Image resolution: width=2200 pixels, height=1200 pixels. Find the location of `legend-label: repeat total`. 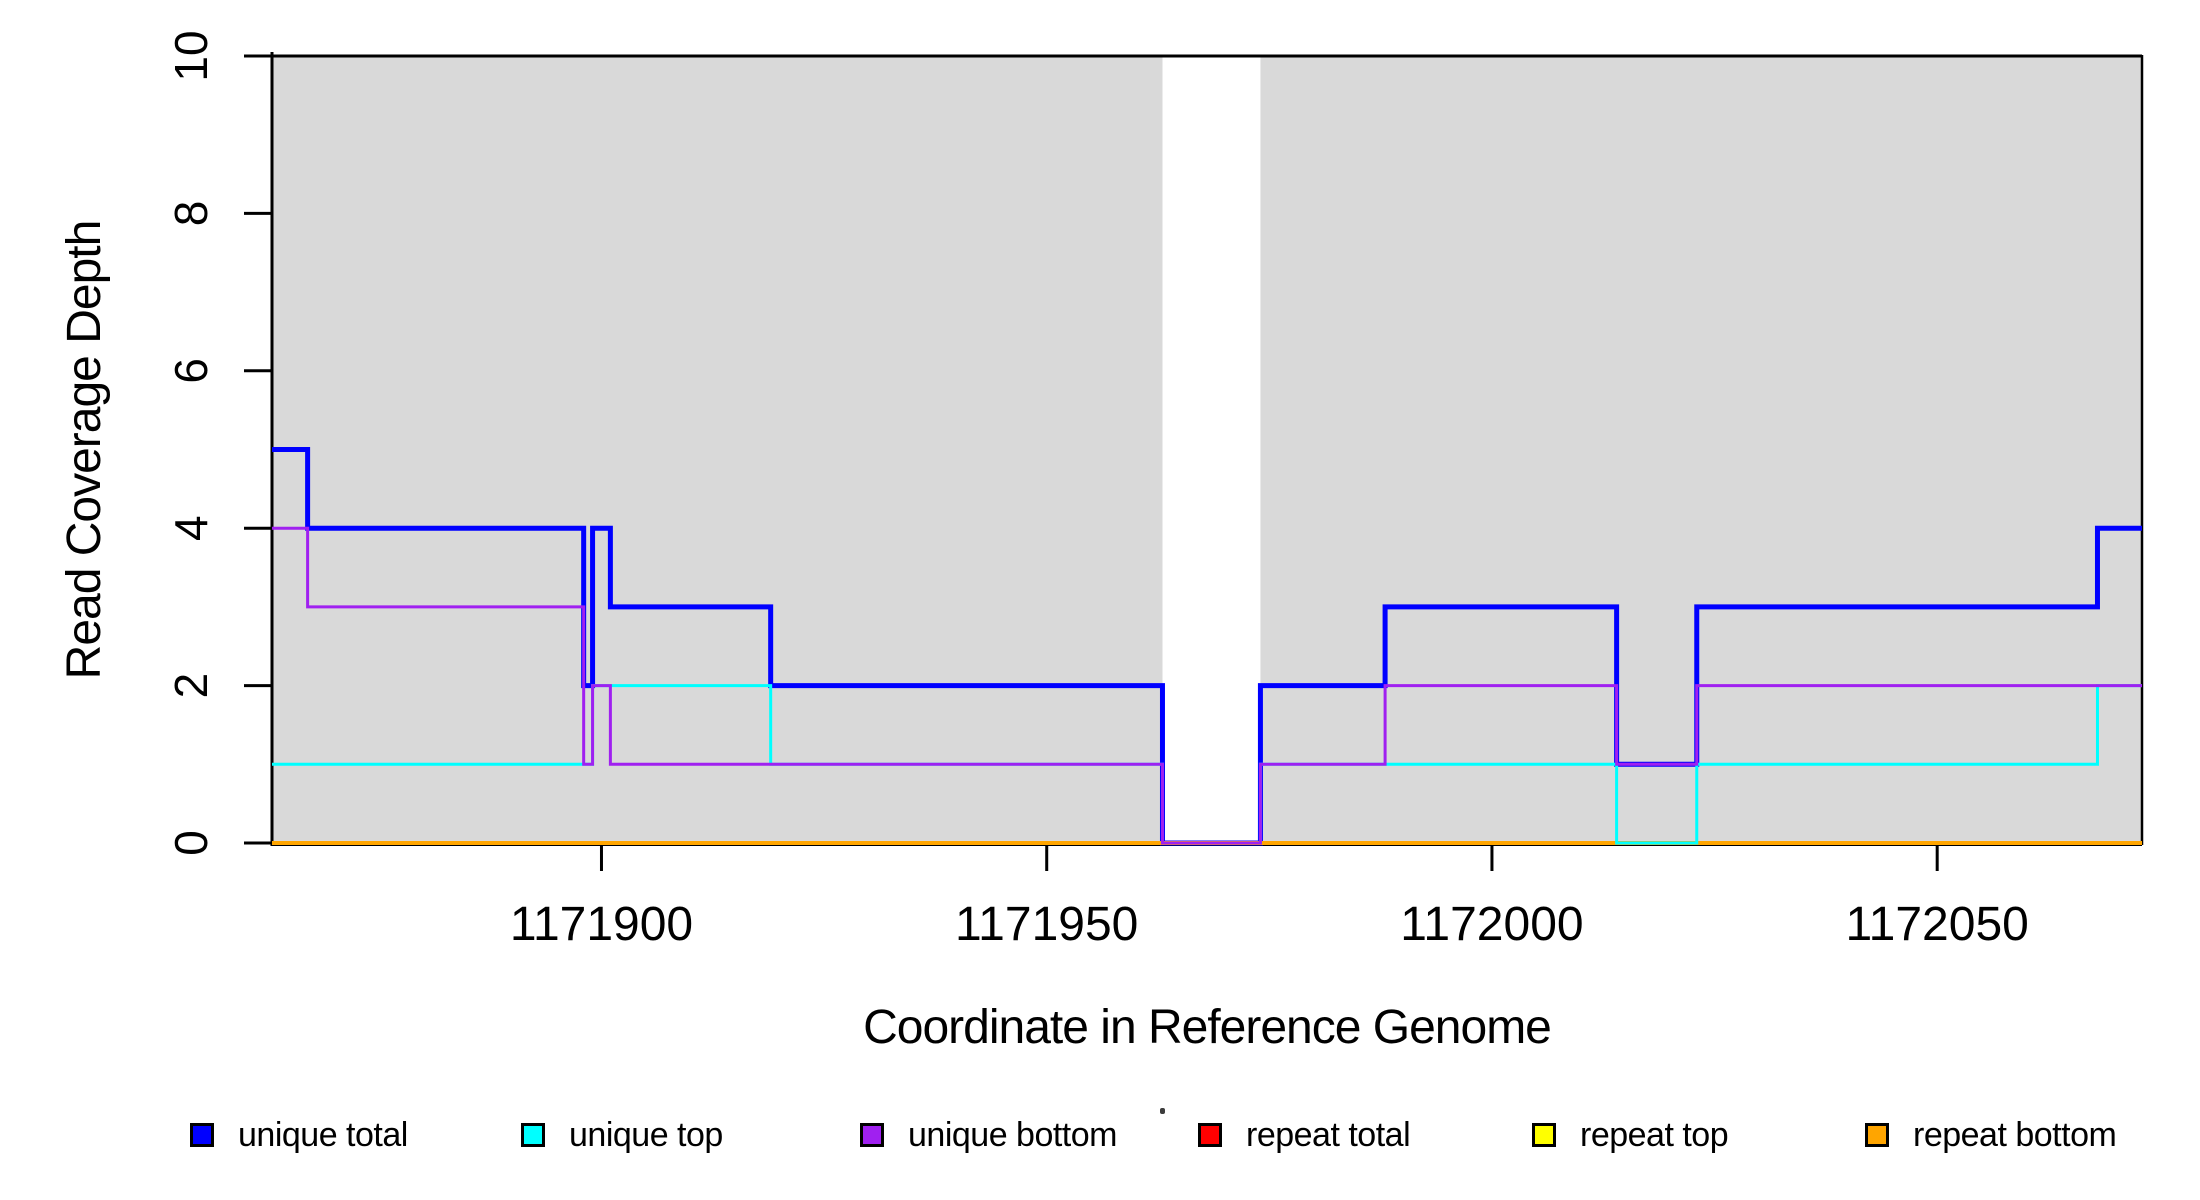

legend-label: repeat total is located at coordinates (1328, 1135).